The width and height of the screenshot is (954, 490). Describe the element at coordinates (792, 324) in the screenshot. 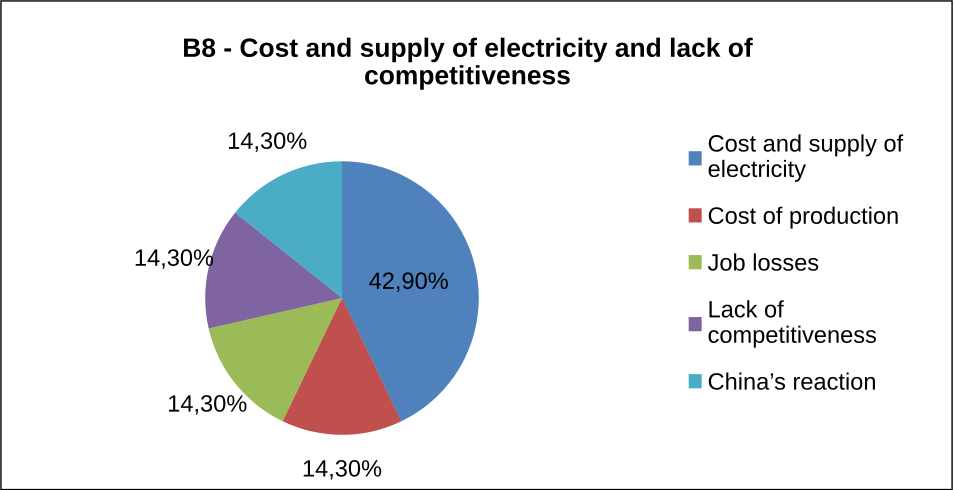

I see `legend-label: Lack of competitiveness` at that location.